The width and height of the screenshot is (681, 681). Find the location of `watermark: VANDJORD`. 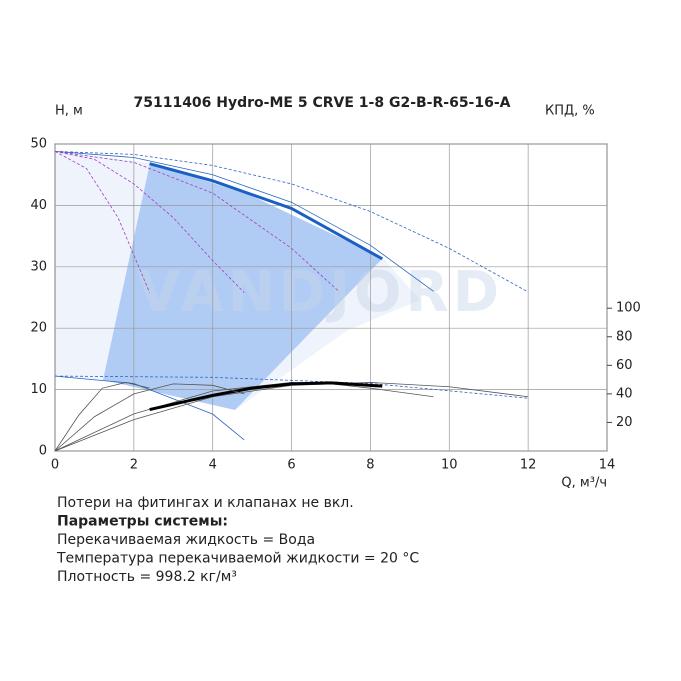

watermark: VANDJORD is located at coordinates (320, 292).